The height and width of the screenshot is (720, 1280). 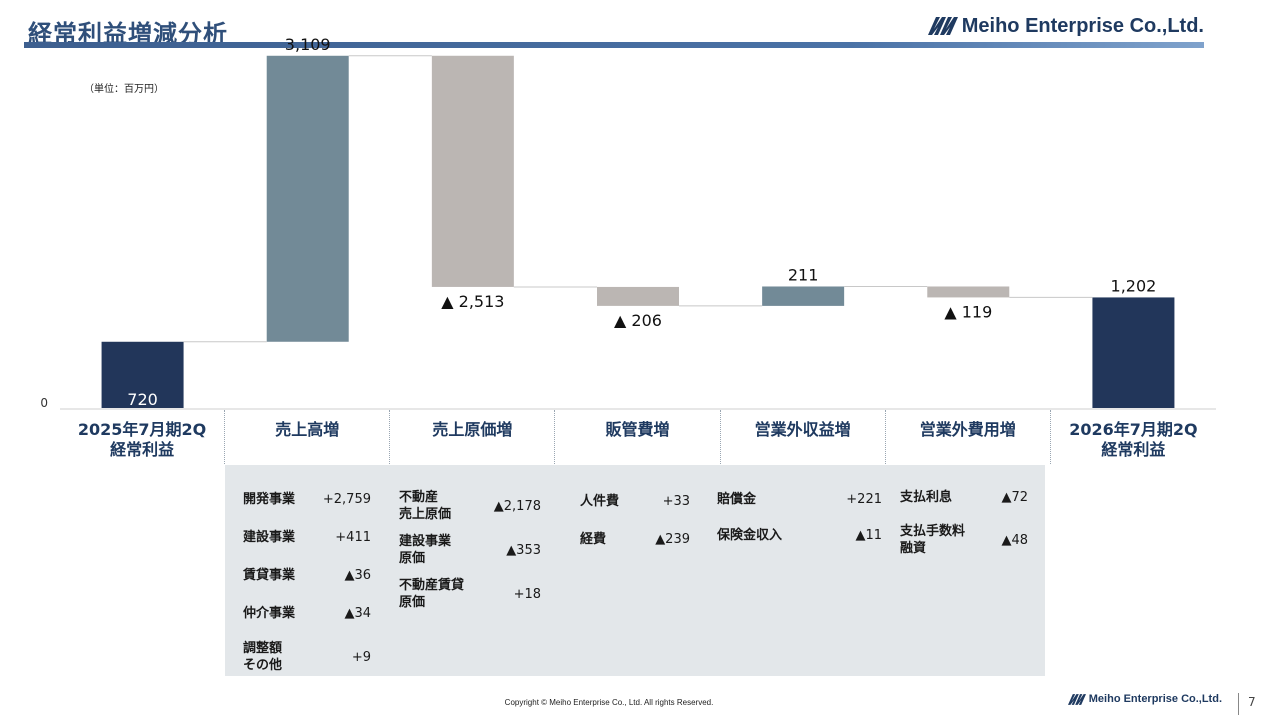 I want to click on breakdown-column-2: 人件費 +33 経費 ▲239, so click(x=635, y=570).